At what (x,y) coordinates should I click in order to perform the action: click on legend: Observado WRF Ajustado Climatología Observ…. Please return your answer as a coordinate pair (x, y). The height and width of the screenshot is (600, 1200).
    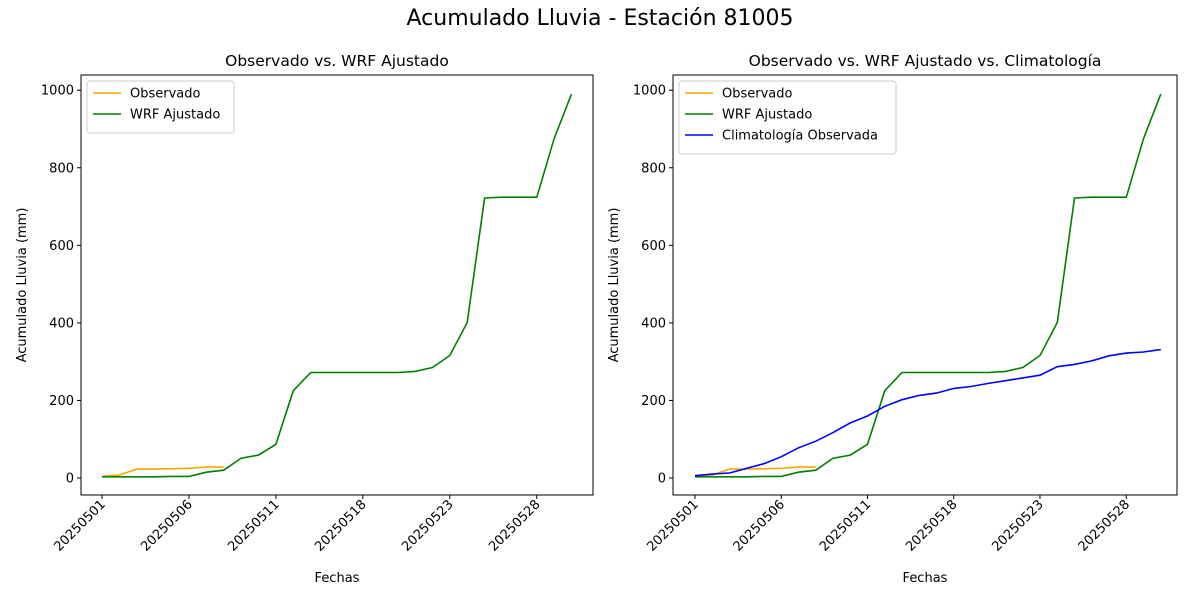
    Looking at the image, I should click on (787, 117).